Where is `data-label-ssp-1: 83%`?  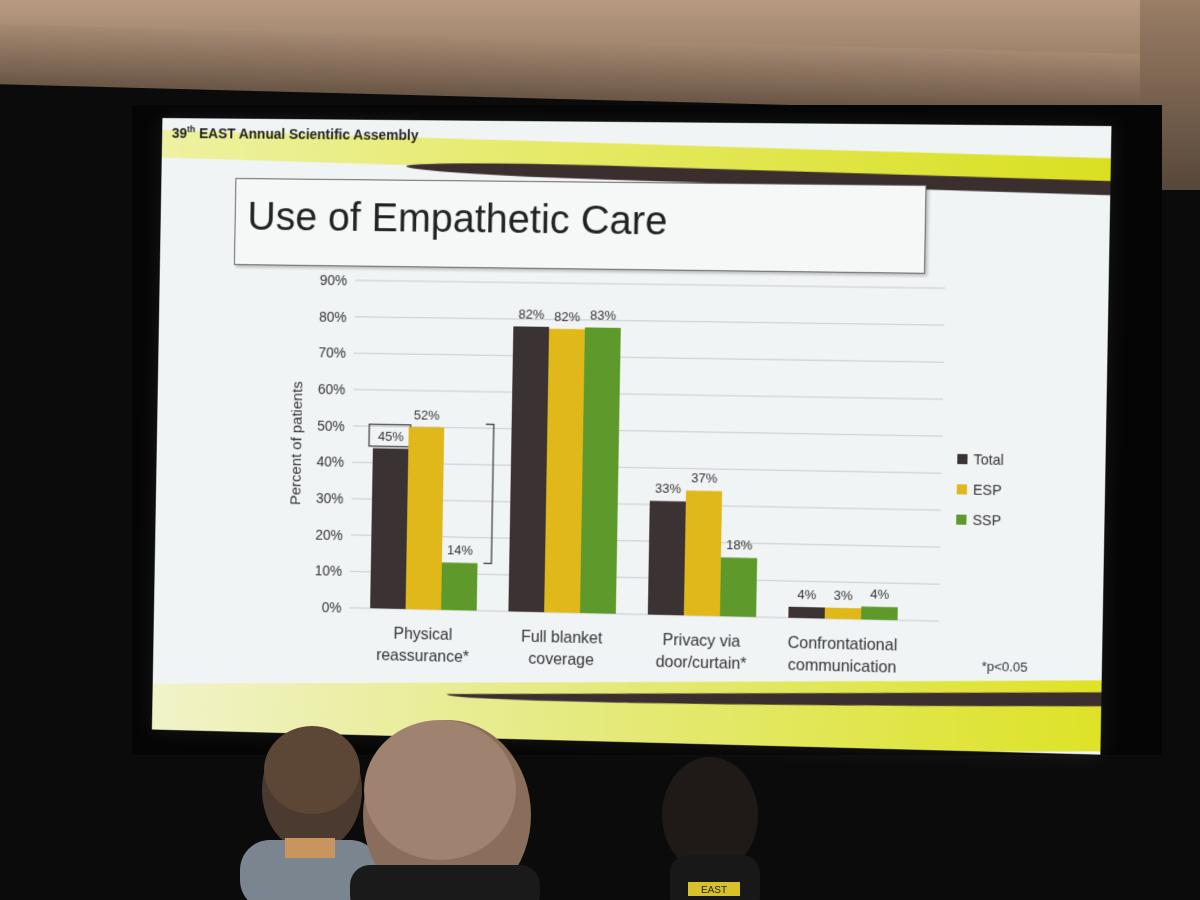
data-label-ssp-1: 83% is located at coordinates (603, 314).